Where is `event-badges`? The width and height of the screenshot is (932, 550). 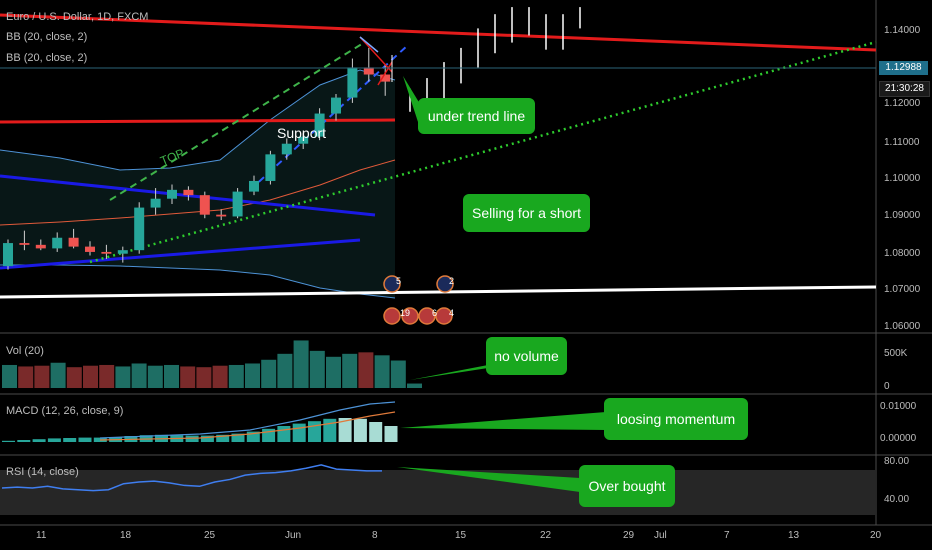
event-badges is located at coordinates (418, 300).